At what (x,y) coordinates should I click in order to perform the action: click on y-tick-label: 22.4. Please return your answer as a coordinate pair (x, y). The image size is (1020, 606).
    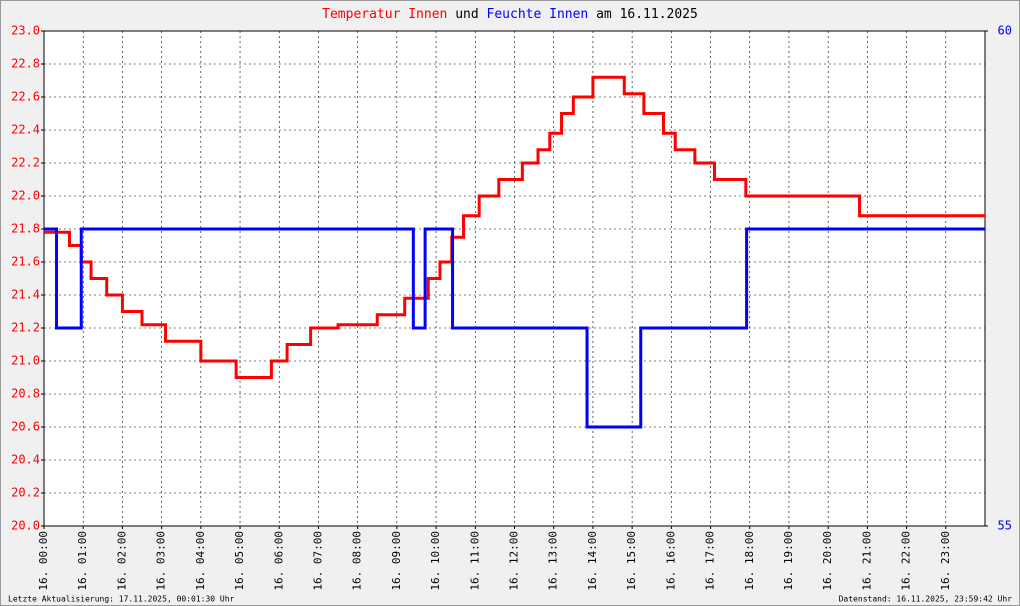
    Looking at the image, I should click on (25, 130).